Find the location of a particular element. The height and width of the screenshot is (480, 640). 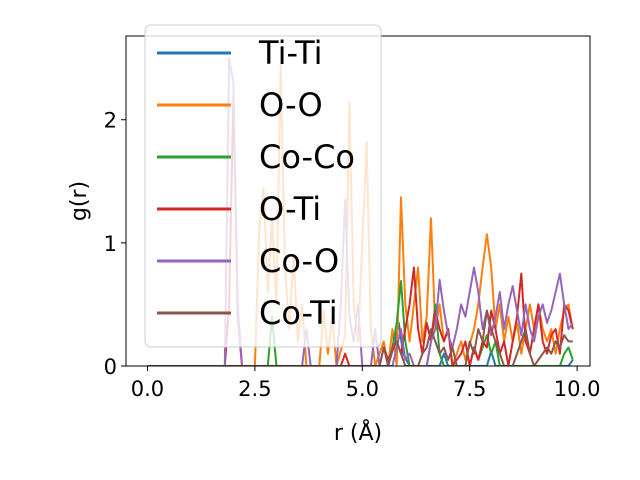

y-tick-label: 0 is located at coordinates (110, 367).